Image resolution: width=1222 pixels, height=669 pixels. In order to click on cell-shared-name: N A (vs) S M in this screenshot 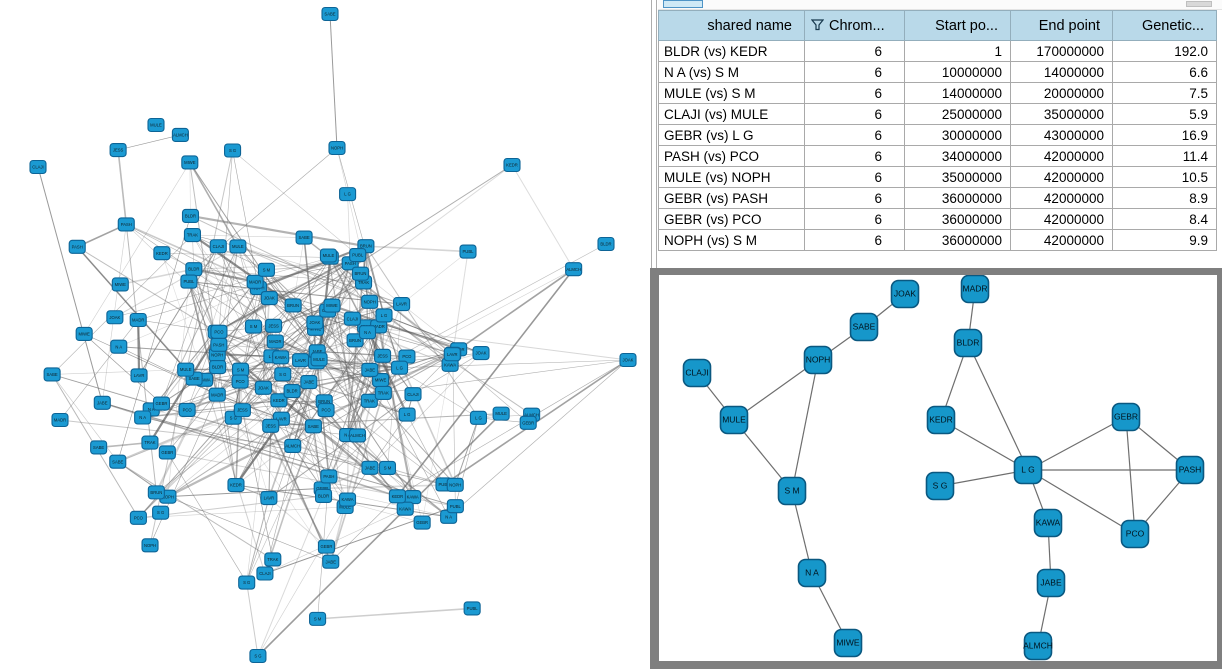, I will do `click(731, 72)`.